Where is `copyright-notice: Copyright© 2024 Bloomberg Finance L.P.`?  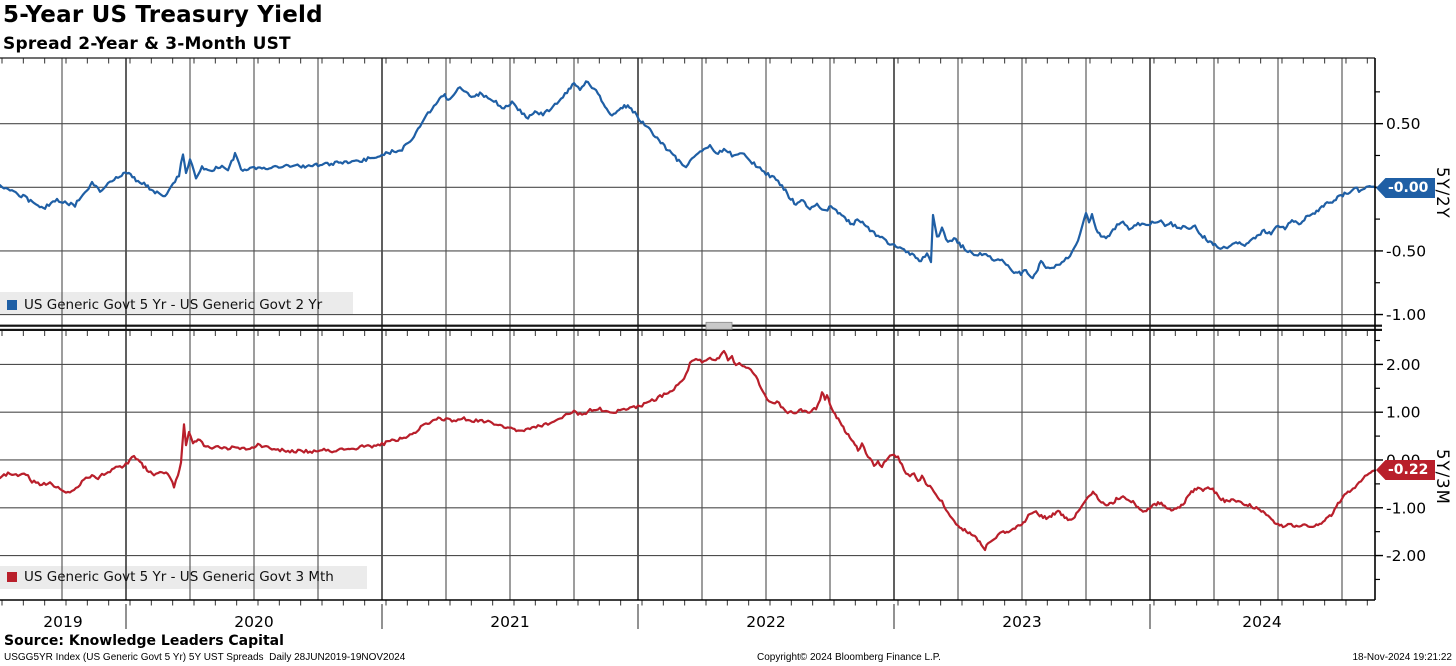 copyright-notice: Copyright© 2024 Bloomberg Finance L.P. is located at coordinates (849, 657).